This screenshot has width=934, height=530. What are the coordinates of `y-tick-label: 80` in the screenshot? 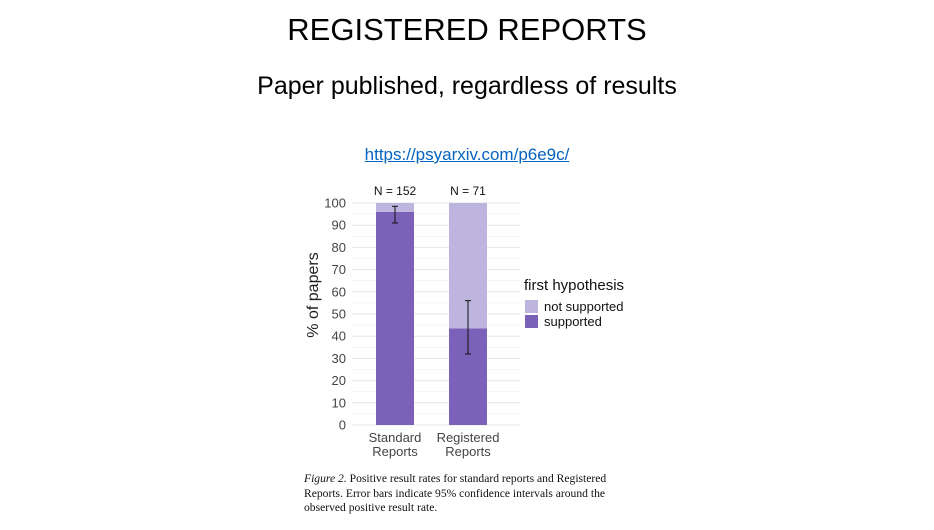 It's located at (339, 247).